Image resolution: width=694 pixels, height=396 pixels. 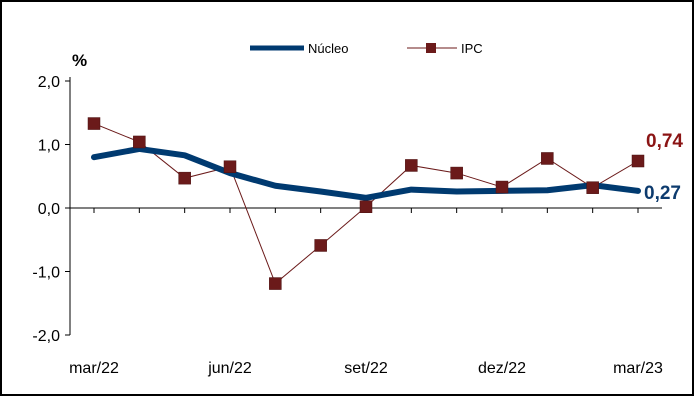 I want to click on legend-nucleo-label: Núcleo, so click(x=328, y=48).